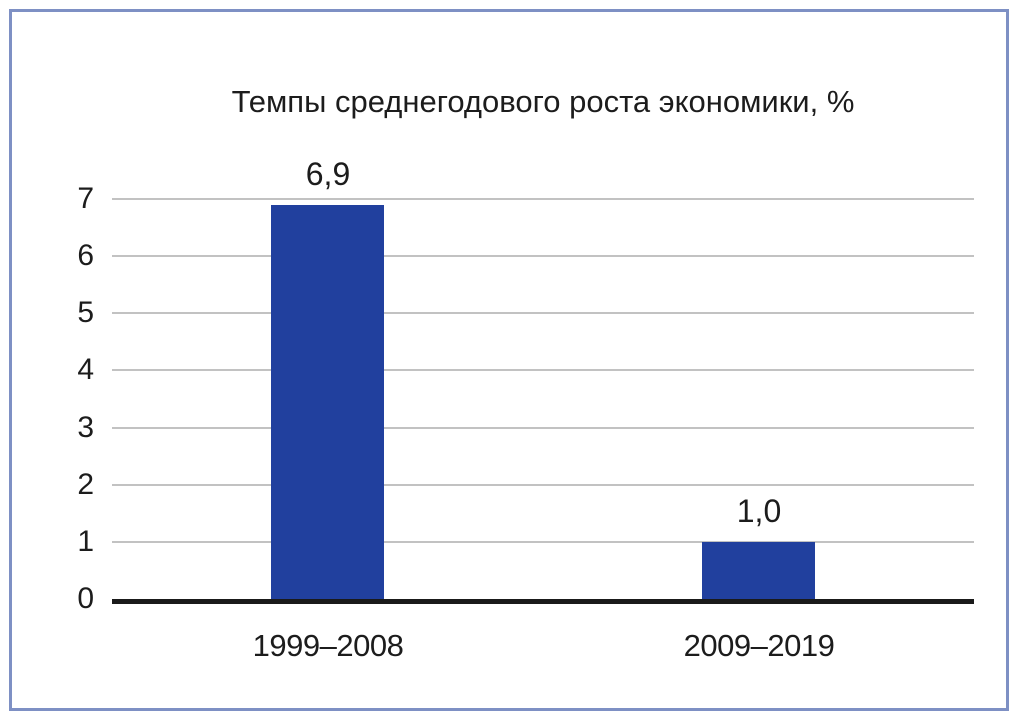  What do you see at coordinates (85, 198) in the screenshot?
I see `y-axis-tick-label: 7` at bounding box center [85, 198].